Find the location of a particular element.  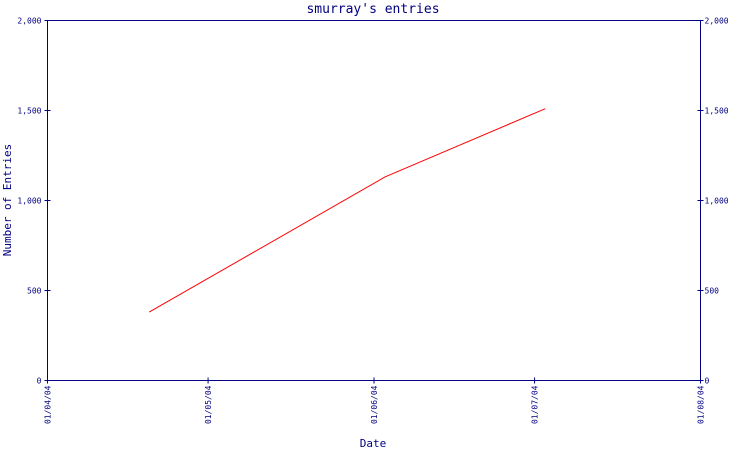

y-tick-label-right: 0 is located at coordinates (707, 381).